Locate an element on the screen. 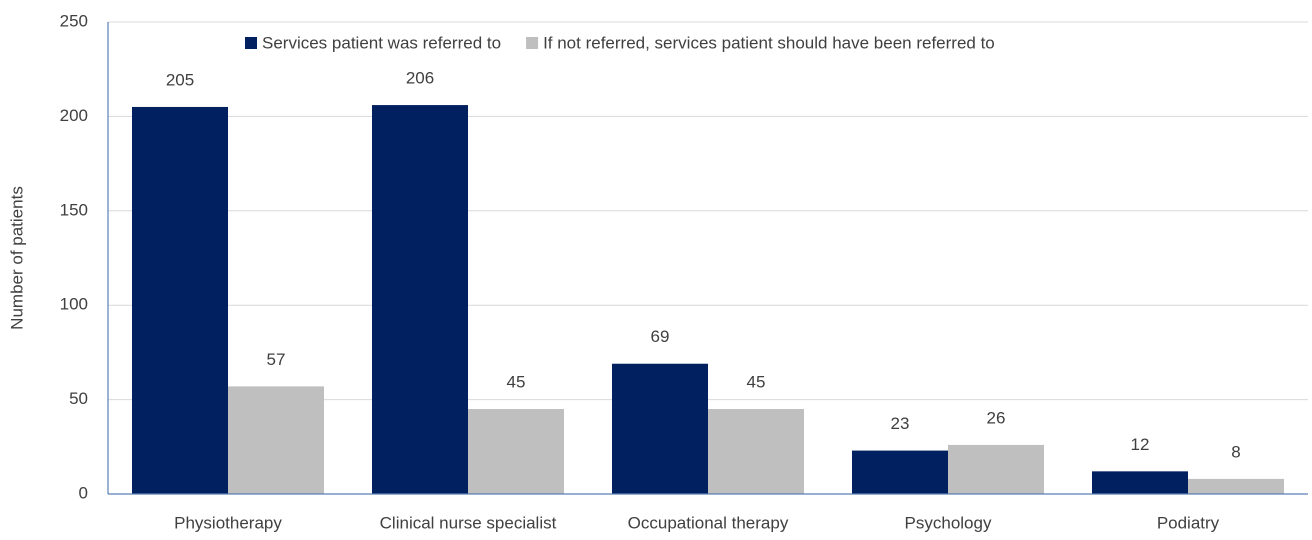 This screenshot has height=540, width=1312. y-tick-label: 50 is located at coordinates (78, 398).